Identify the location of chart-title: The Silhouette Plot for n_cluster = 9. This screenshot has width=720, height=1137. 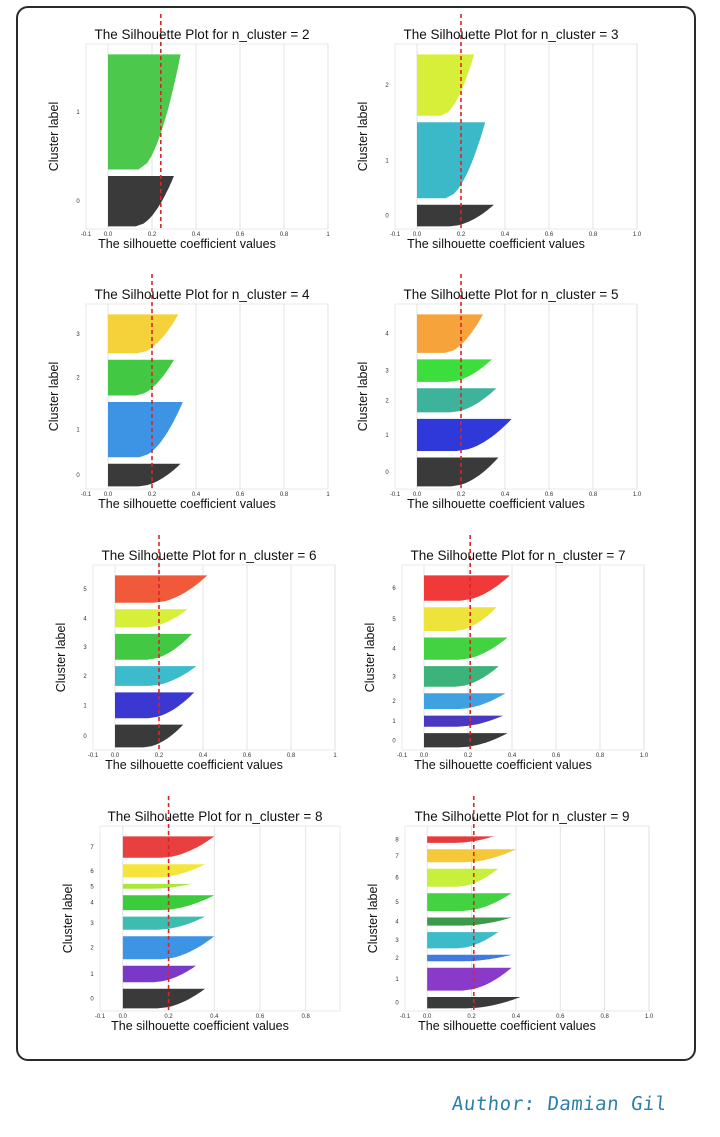
(522, 816).